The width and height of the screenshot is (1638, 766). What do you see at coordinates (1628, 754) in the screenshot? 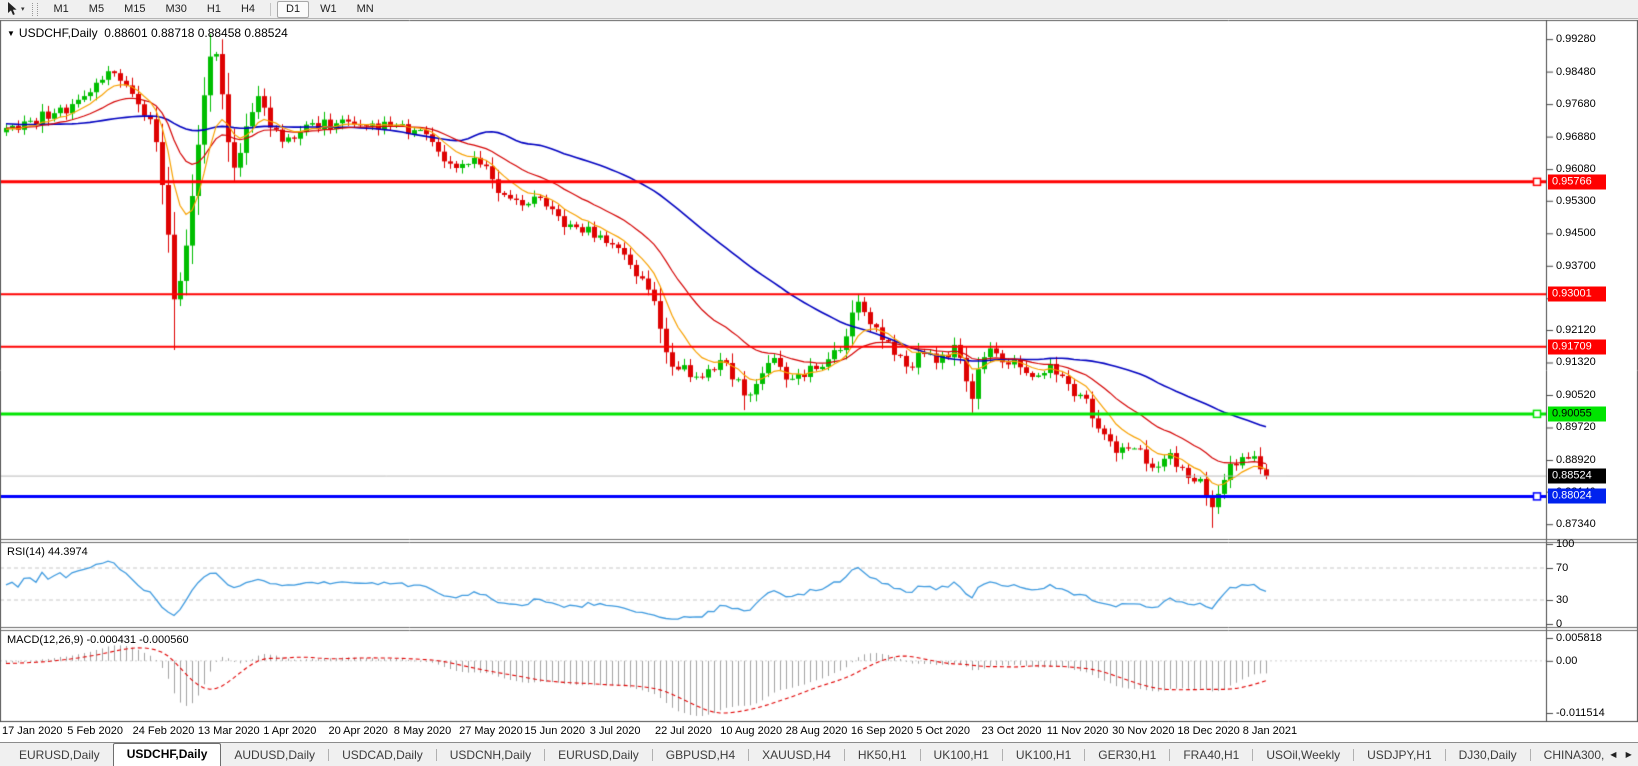
I see `tab-scroll-right-button: ▶` at bounding box center [1628, 754].